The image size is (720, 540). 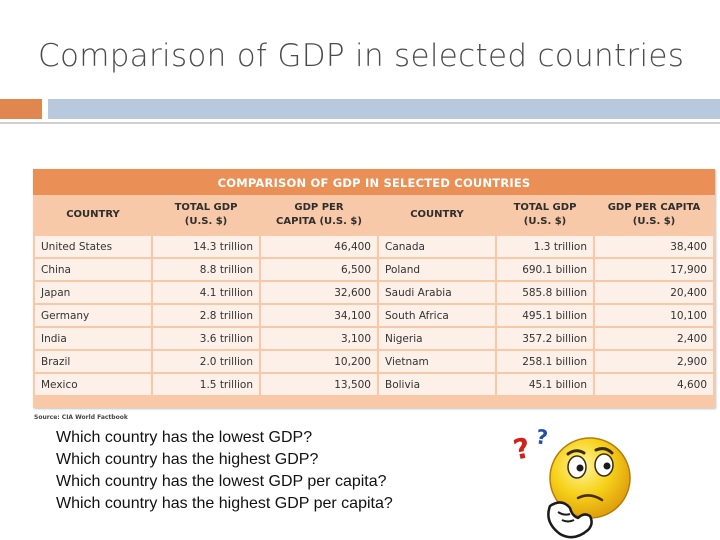 What do you see at coordinates (319, 338) in the screenshot?
I see `value-cell: 3,100` at bounding box center [319, 338].